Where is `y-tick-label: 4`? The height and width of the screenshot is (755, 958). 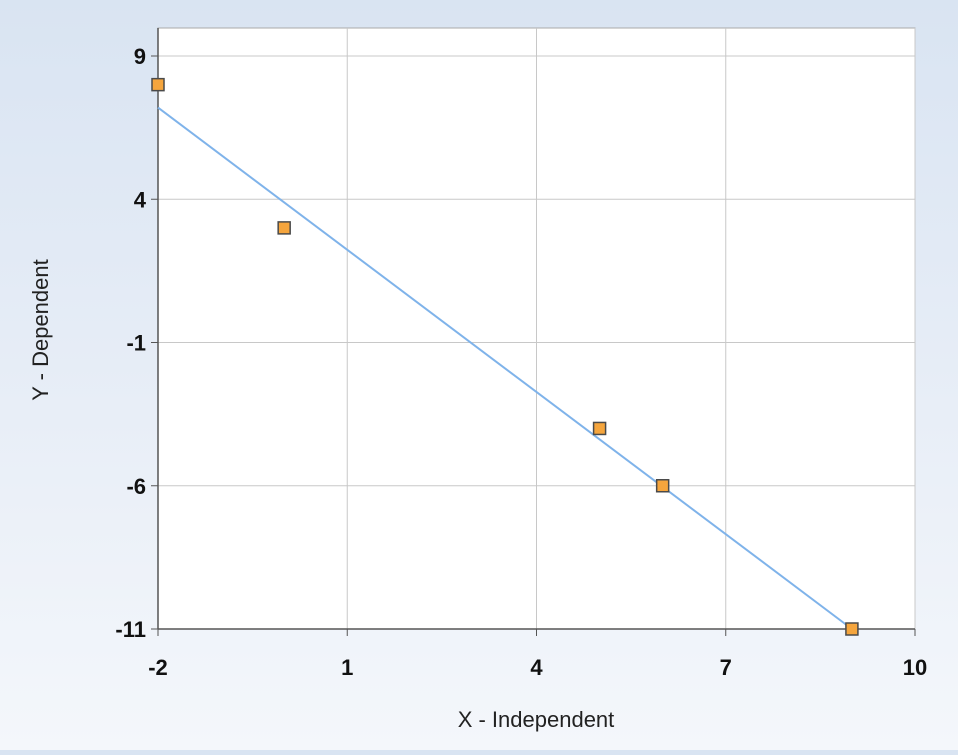
y-tick-label: 4 is located at coordinates (140, 199).